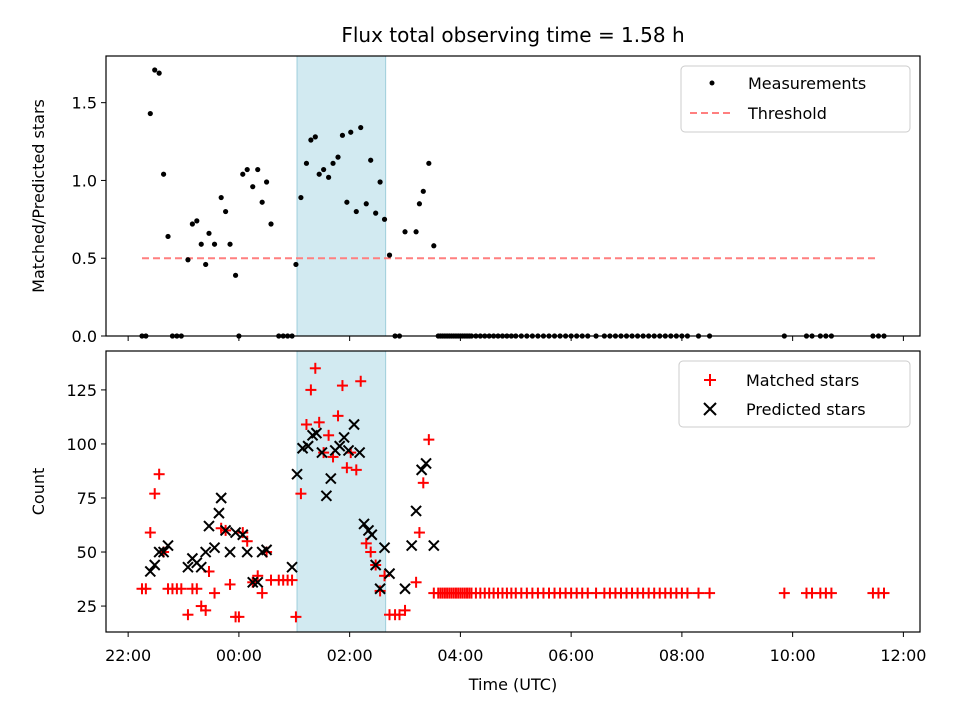 The height and width of the screenshot is (720, 960). Describe the element at coordinates (806, 409) in the screenshot. I see `predicted-legend-label: Predicted stars` at that location.